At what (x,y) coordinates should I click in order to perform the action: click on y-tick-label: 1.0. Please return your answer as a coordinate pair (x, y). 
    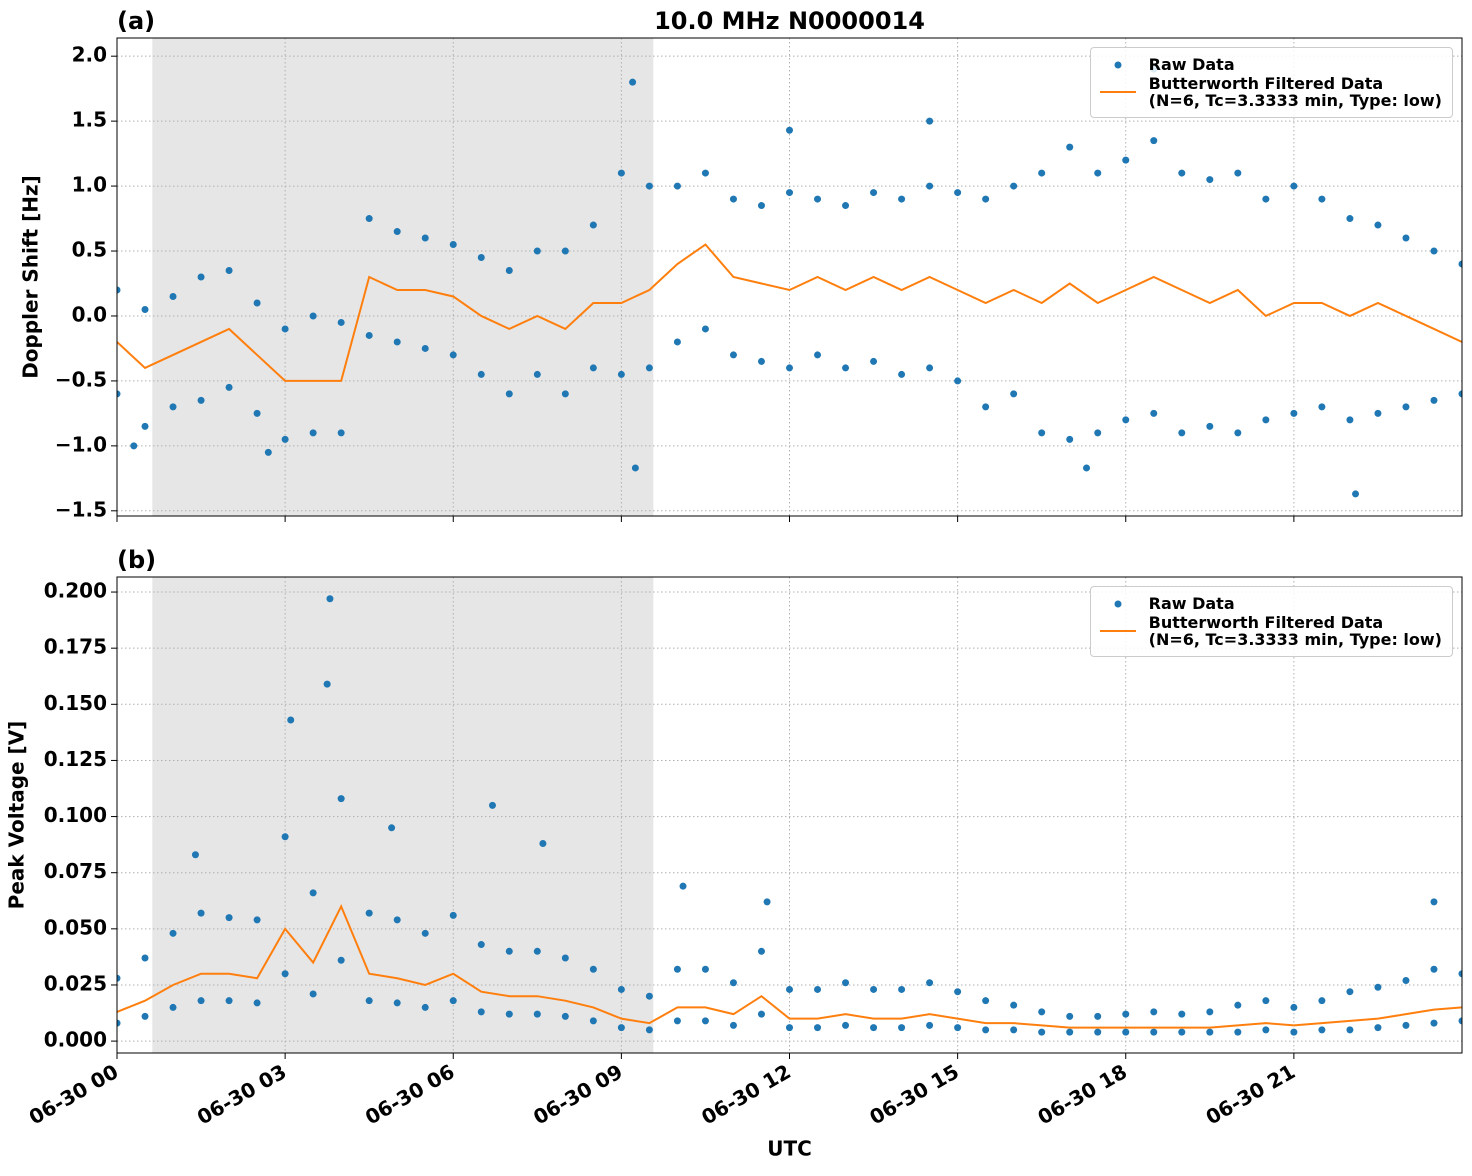
    Looking at the image, I should click on (89, 185).